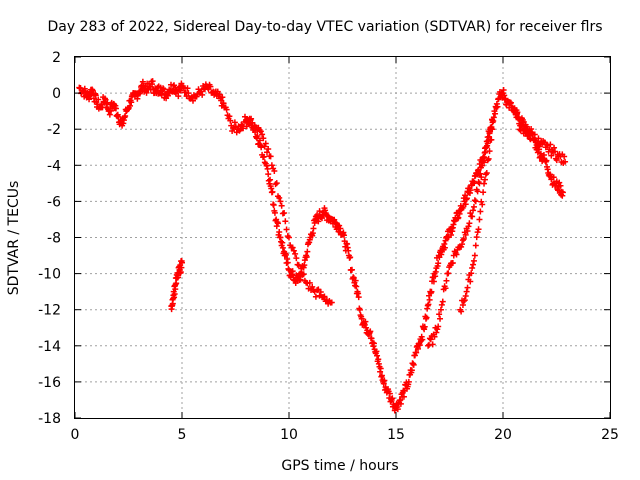  What do you see at coordinates (14, 238) in the screenshot?
I see `y-axis-label: SDTVAR / TECUs` at bounding box center [14, 238].